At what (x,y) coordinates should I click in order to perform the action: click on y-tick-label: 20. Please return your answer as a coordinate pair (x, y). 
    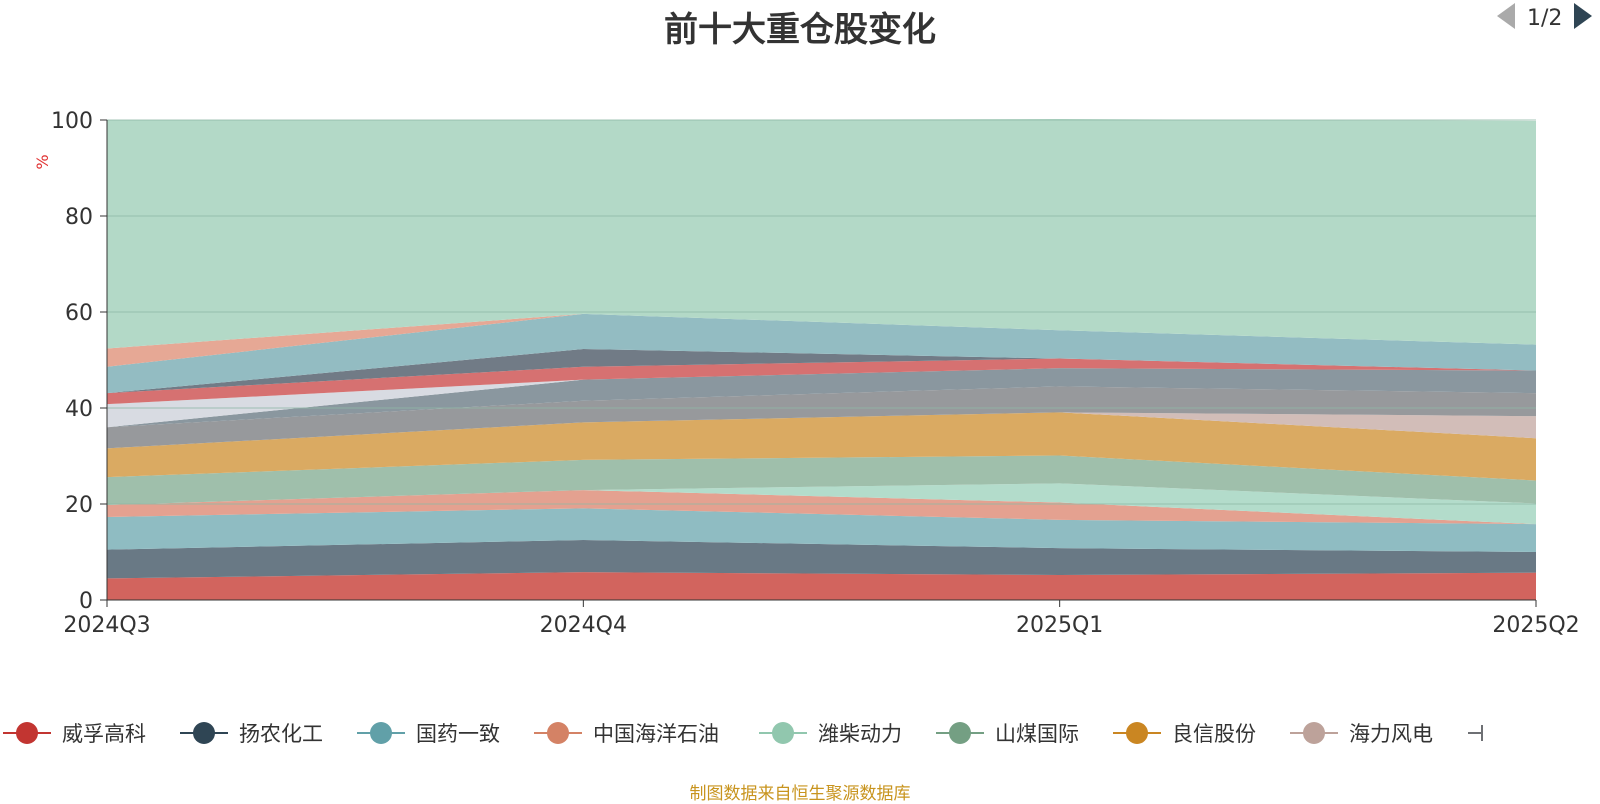
    Looking at the image, I should click on (79, 505).